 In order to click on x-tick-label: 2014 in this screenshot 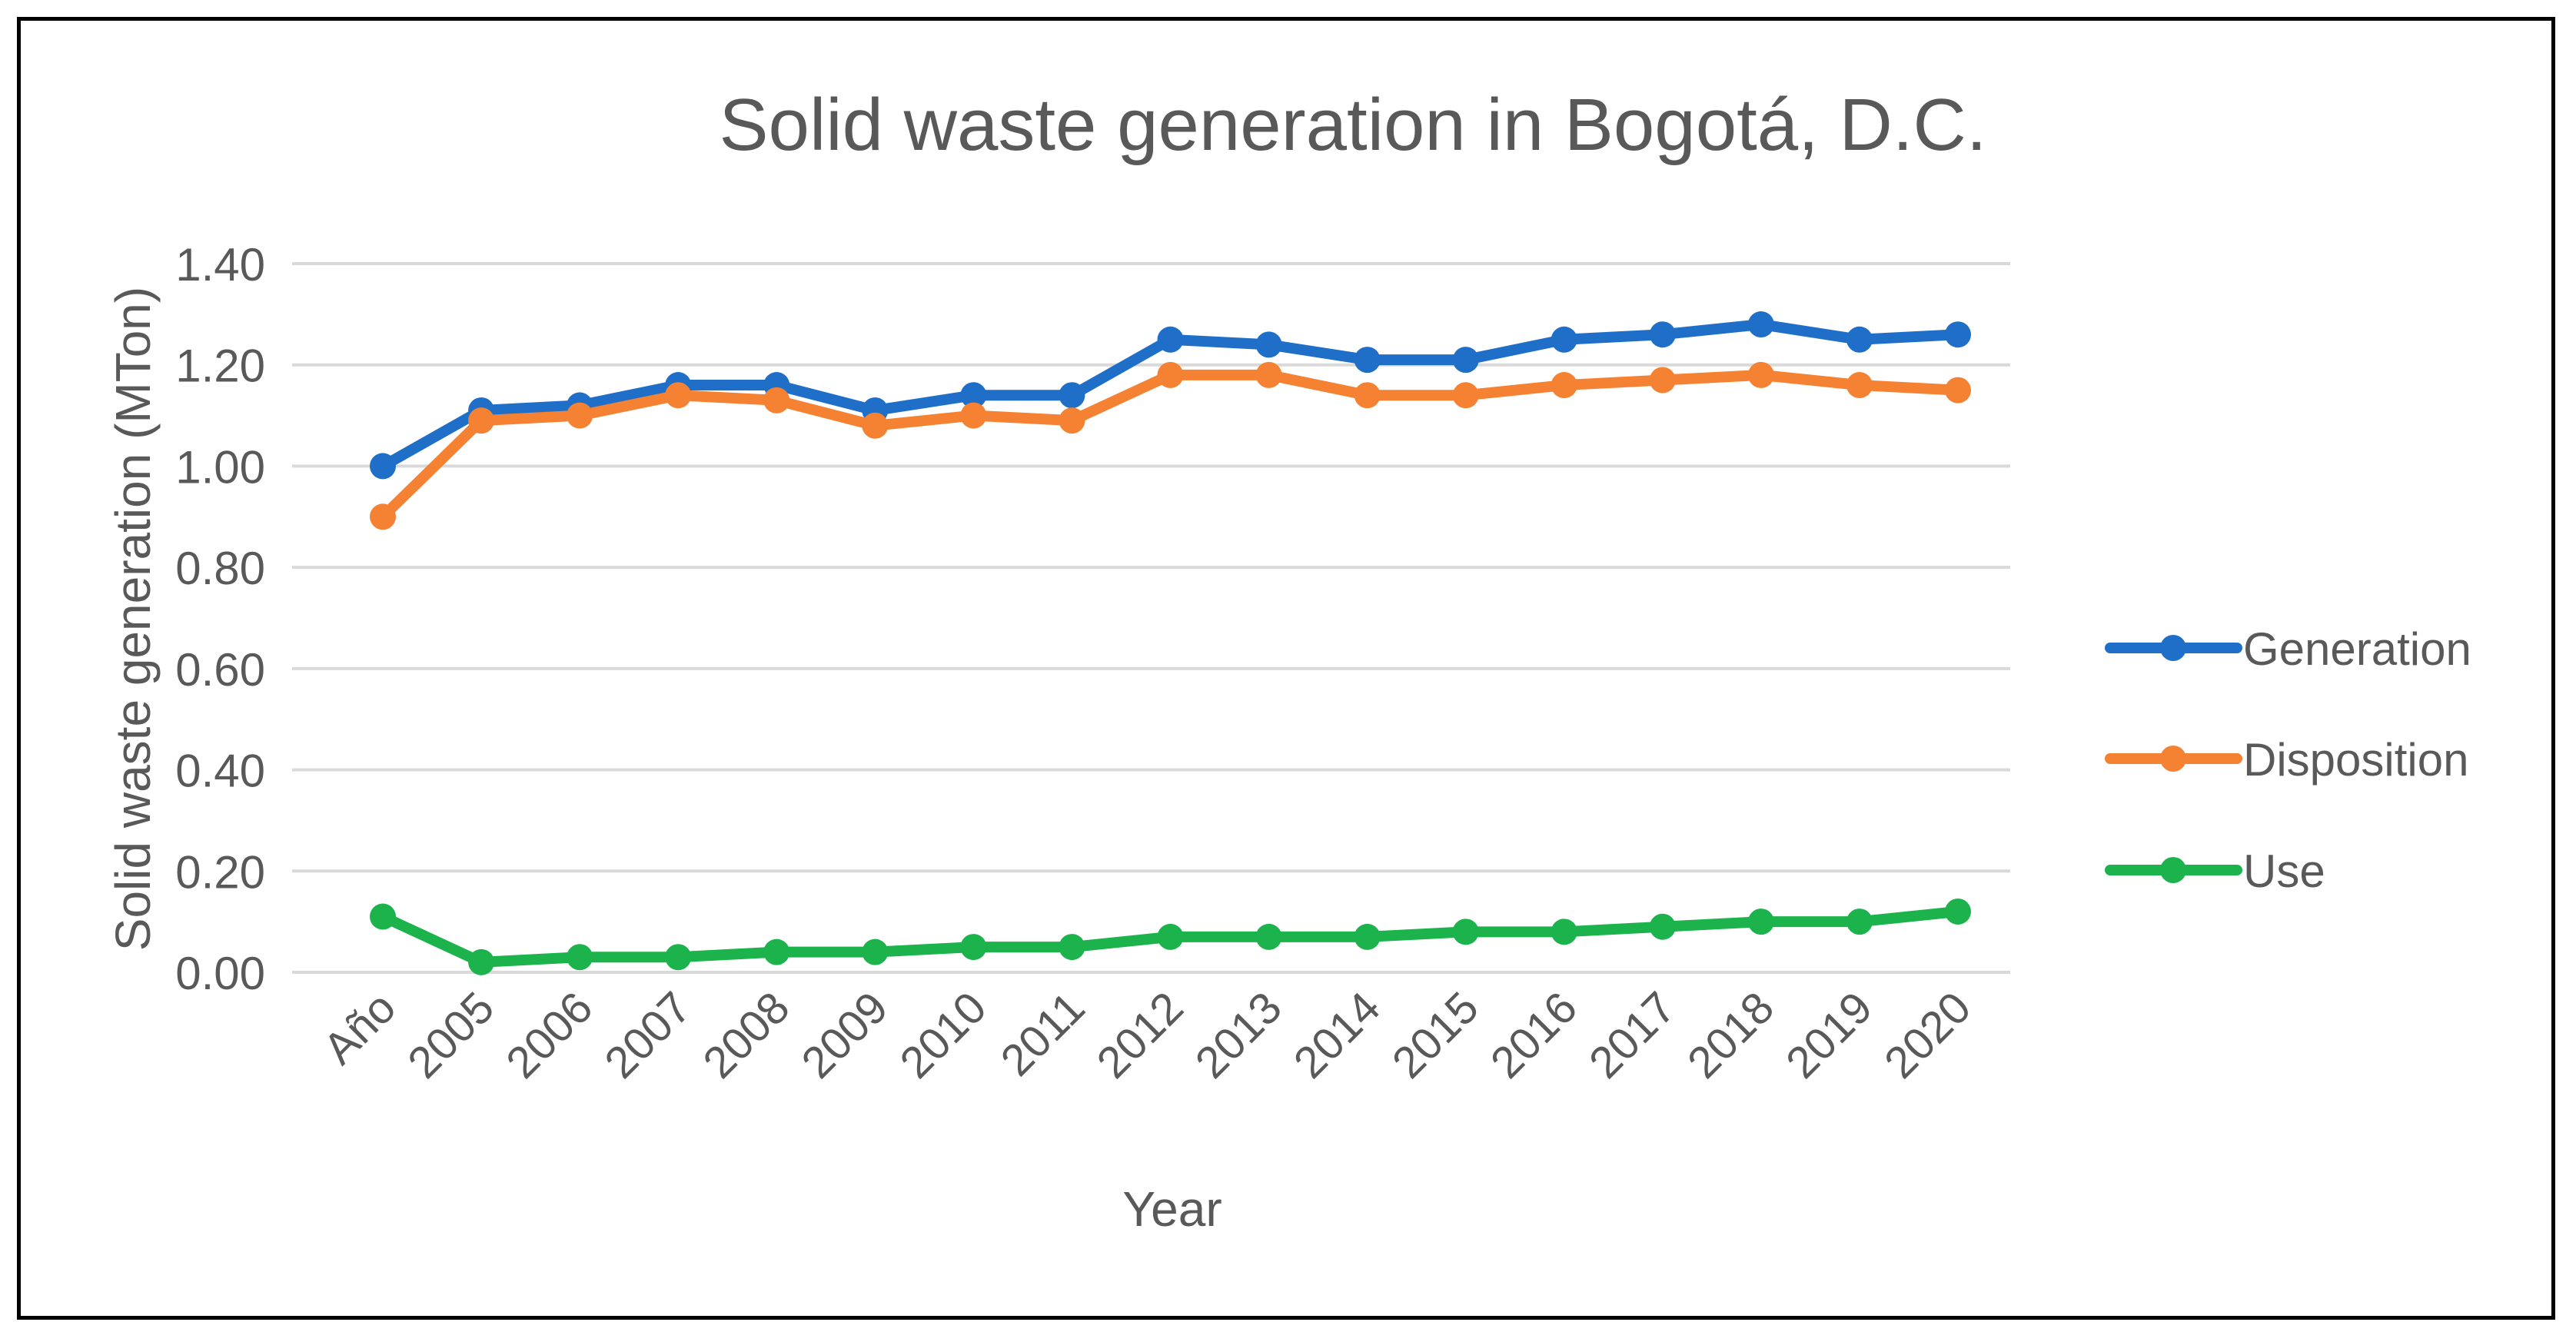, I will do `click(1337, 1035)`.